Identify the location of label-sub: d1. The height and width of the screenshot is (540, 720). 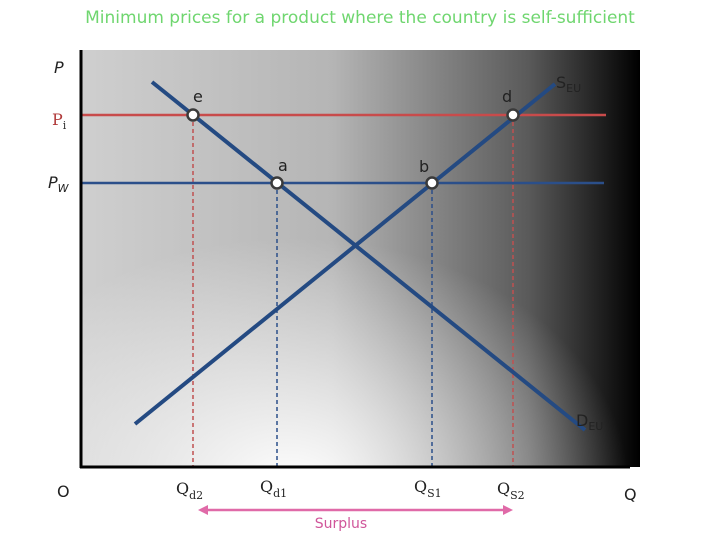
(280, 493).